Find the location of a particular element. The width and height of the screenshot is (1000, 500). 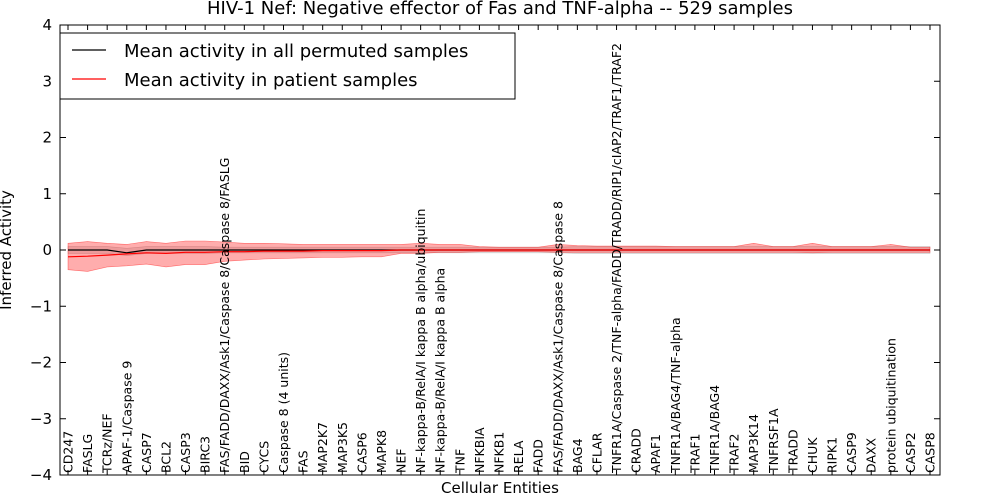

x-axis-label: Cellular Entities is located at coordinates (500, 488).